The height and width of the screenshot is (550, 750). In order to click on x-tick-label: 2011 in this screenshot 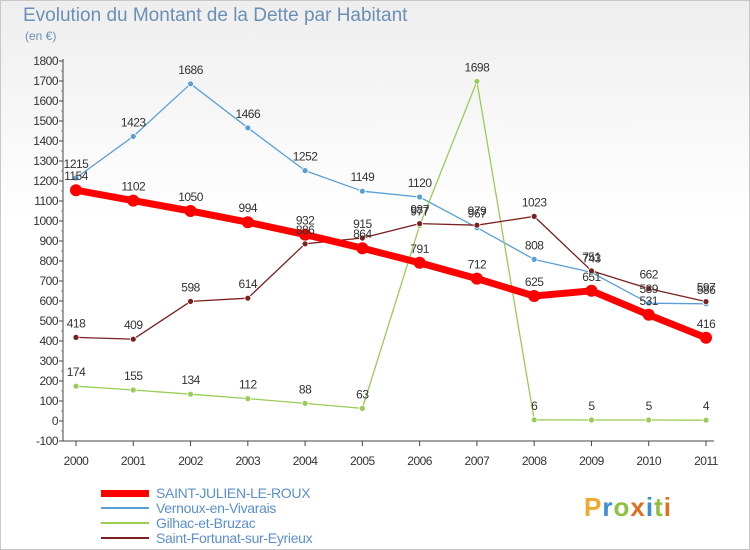, I will do `click(706, 461)`.